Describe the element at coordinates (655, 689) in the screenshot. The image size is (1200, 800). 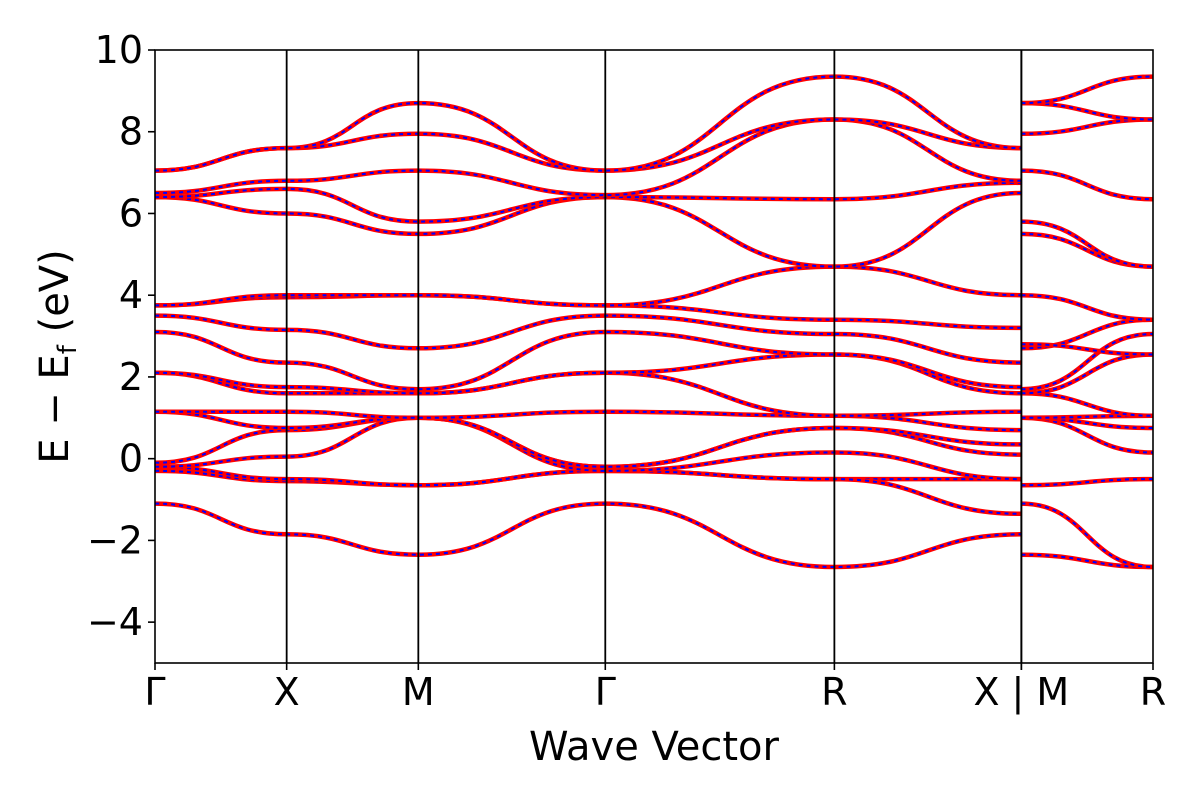
I see `x-ticks-layer: Γ X M Γ R X | M R` at that location.